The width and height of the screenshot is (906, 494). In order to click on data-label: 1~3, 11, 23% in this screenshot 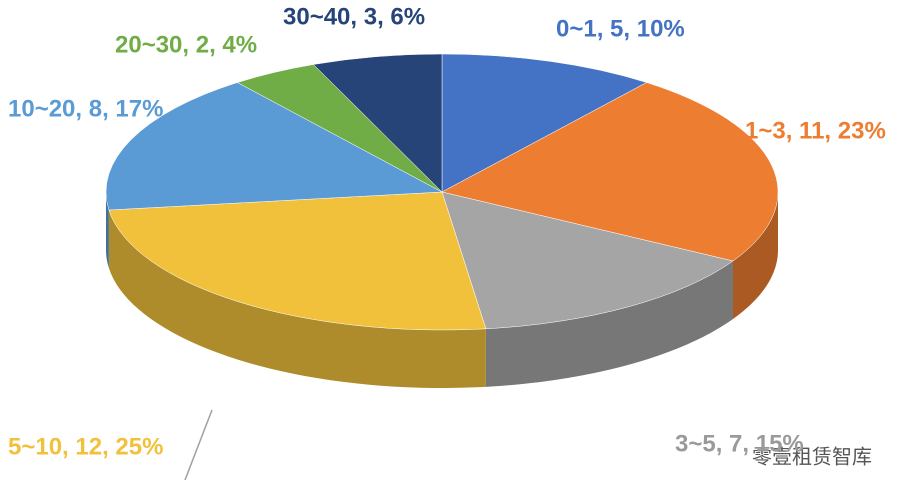, I will do `click(815, 130)`.